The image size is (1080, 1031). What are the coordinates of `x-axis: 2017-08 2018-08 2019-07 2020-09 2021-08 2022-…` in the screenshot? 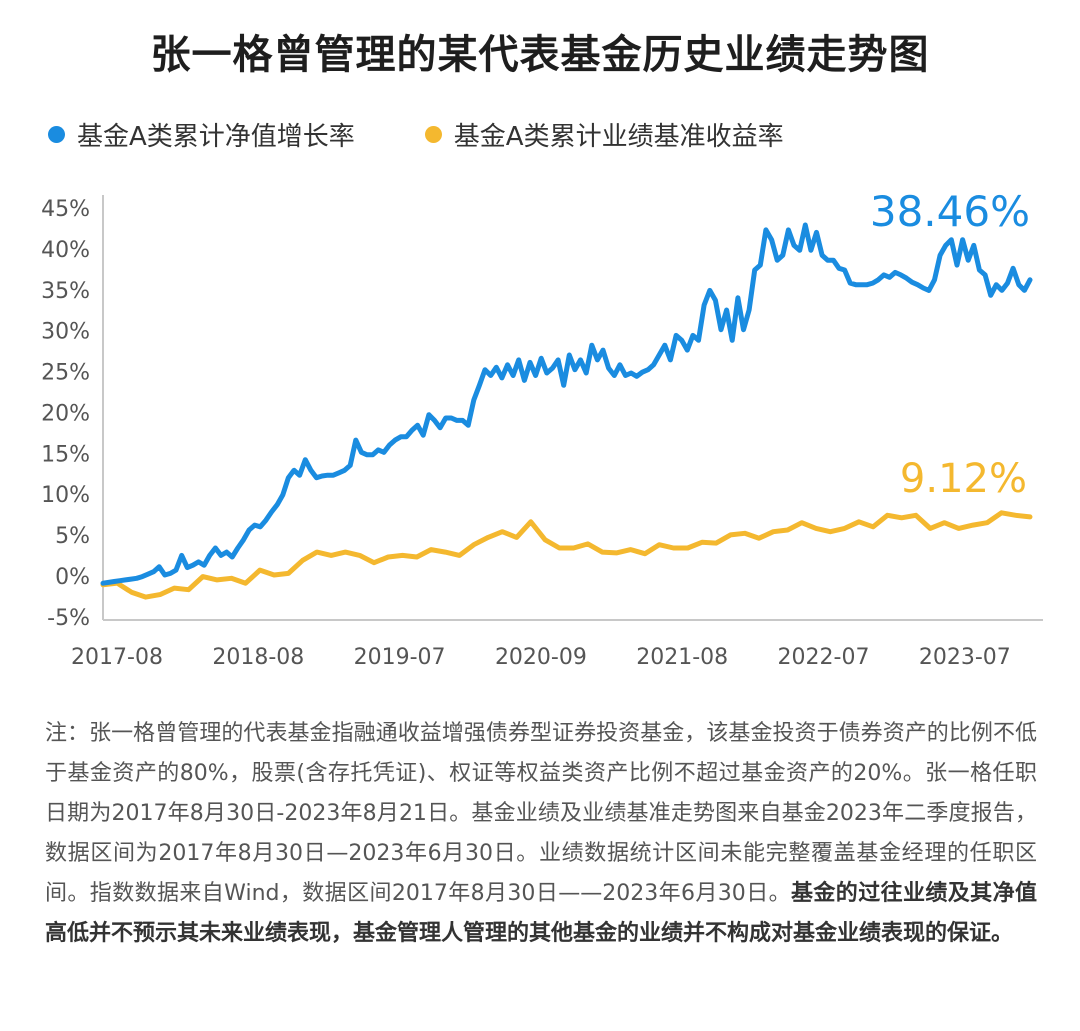 It's located at (541, 657).